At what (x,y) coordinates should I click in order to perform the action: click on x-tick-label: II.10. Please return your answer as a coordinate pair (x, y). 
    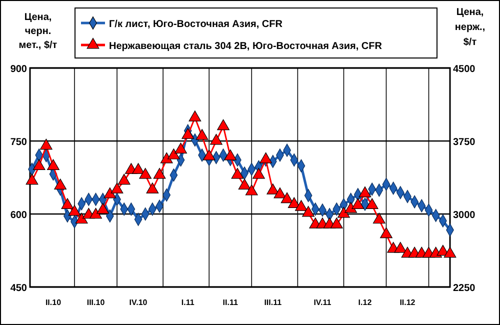
    Looking at the image, I should click on (53, 302).